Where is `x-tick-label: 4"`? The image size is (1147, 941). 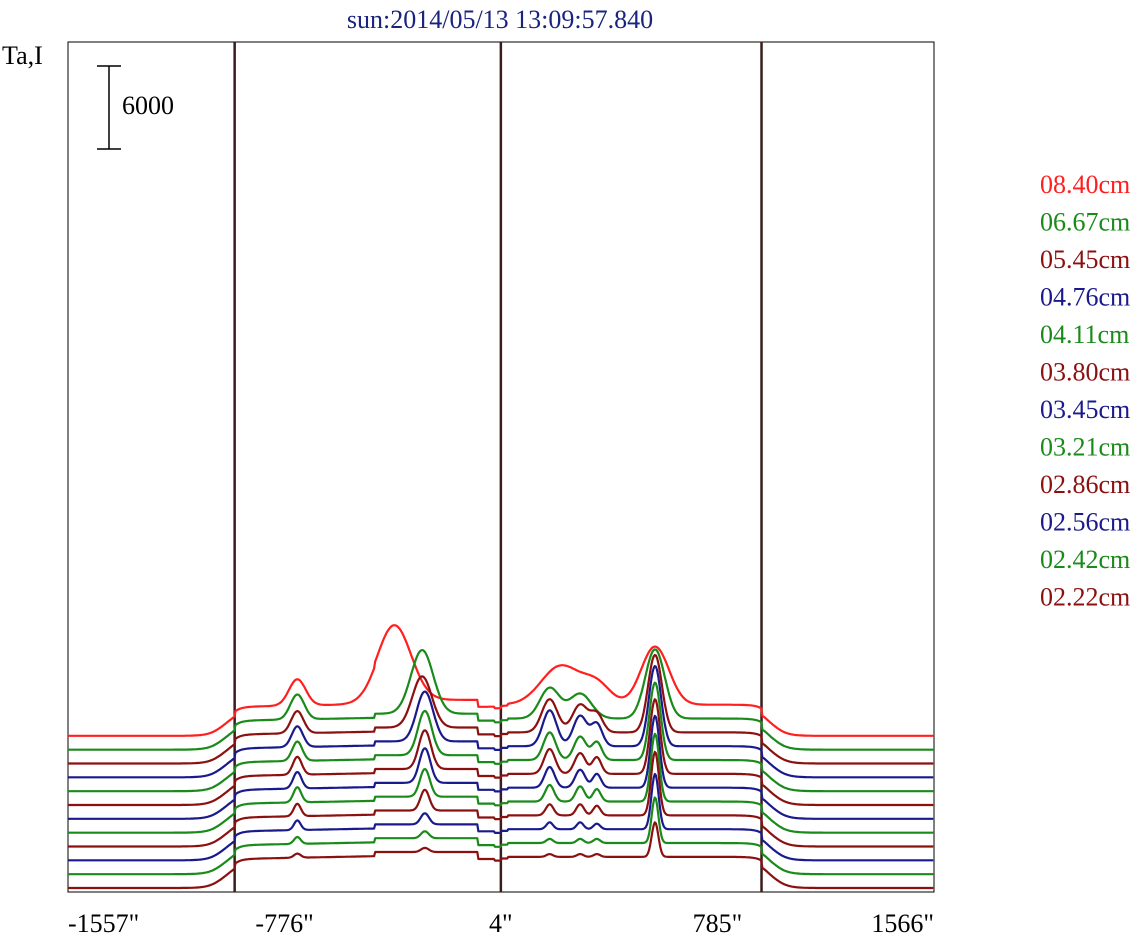 x-tick-label: 4" is located at coordinates (501, 923).